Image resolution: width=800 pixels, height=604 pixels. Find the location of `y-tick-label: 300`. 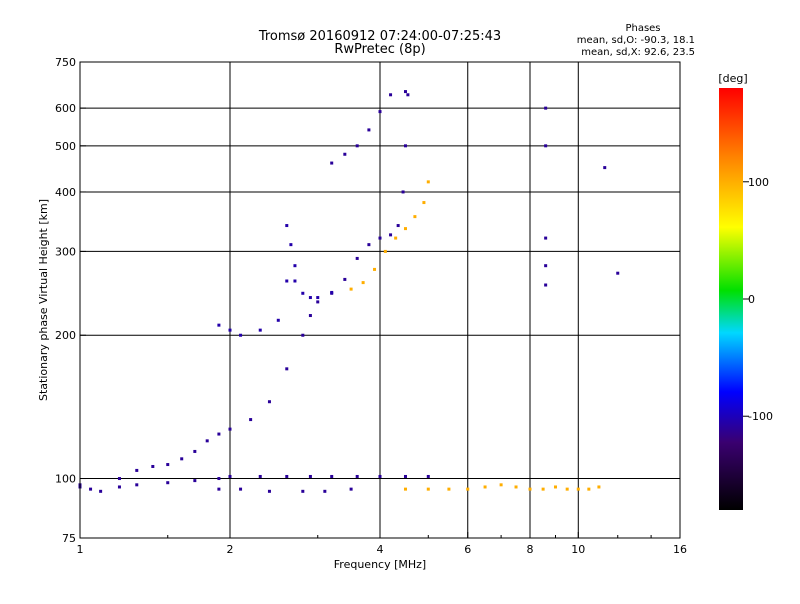

y-tick-label: 300 is located at coordinates (65, 251).